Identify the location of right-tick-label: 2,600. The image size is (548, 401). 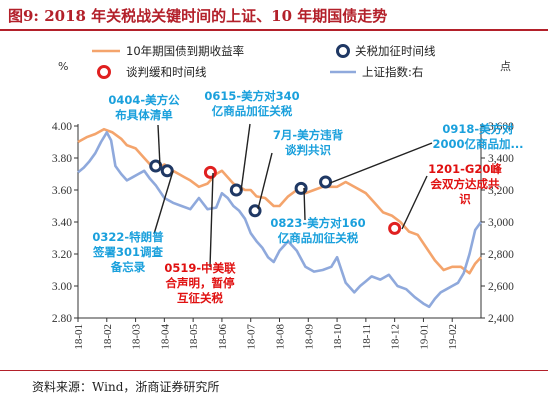
(501, 287).